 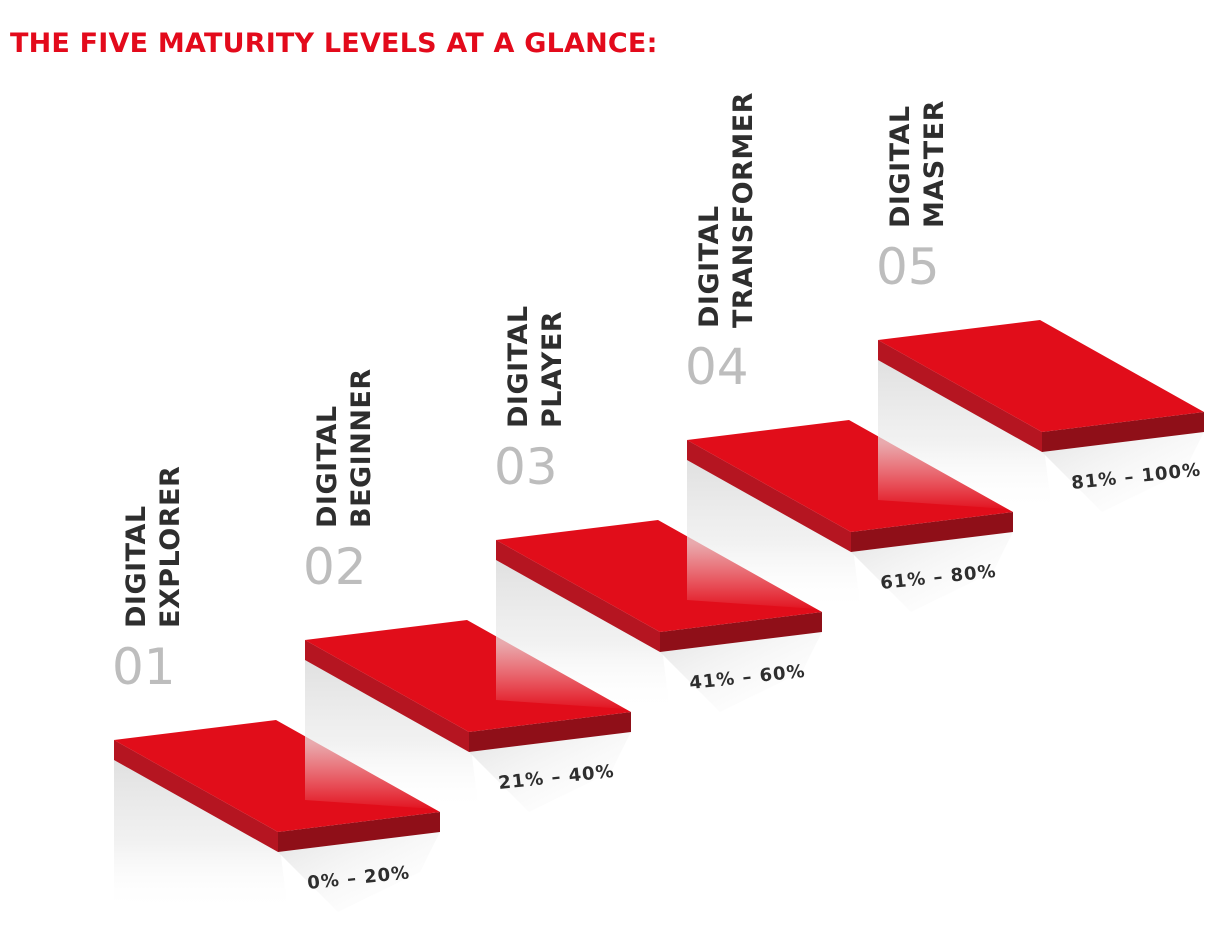 I want to click on level-name-line2: EXPLORER, so click(x=170, y=547).